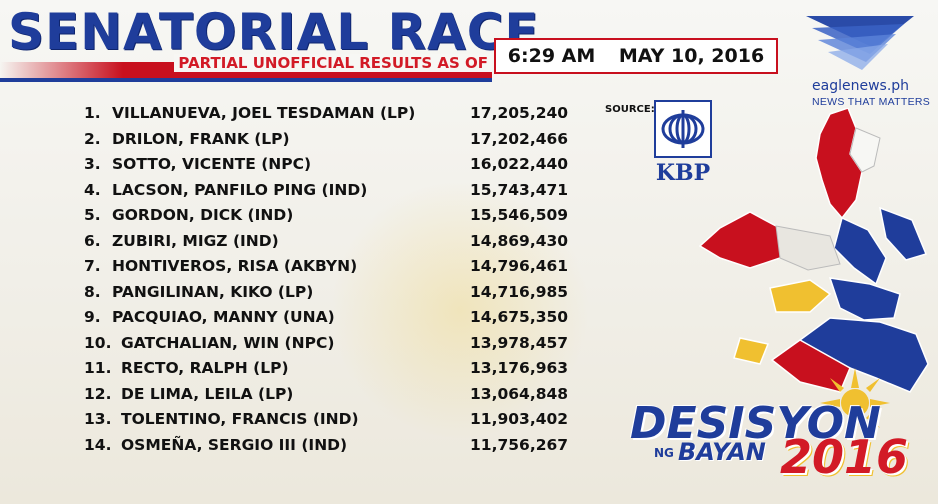 This screenshot has width=938, height=504. I want to click on result-row: 9. PACQUIAO, MANNY (UNA) 14,675,350, so click(334, 321).